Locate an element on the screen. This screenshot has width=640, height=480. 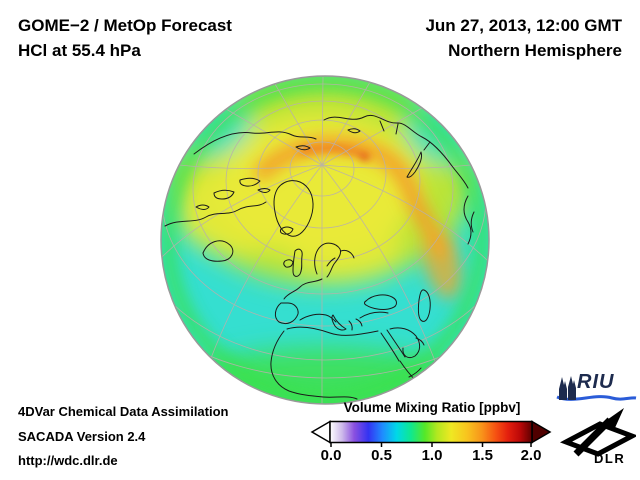
colorbar is located at coordinates (431, 433).